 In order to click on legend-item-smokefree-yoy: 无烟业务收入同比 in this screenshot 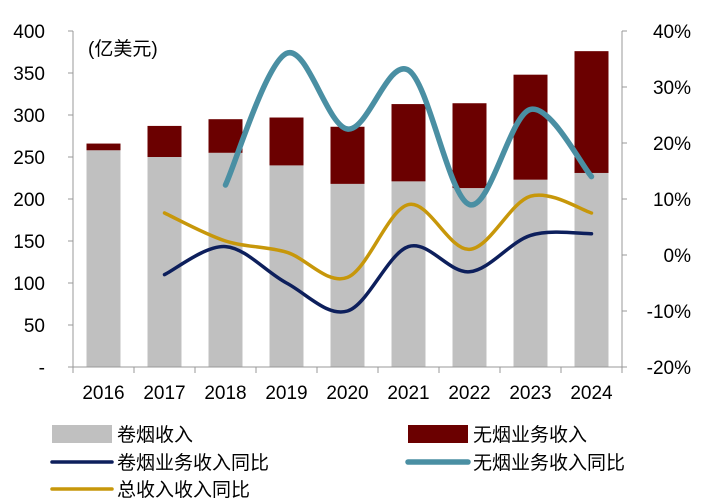, I will do `click(515, 463)`.